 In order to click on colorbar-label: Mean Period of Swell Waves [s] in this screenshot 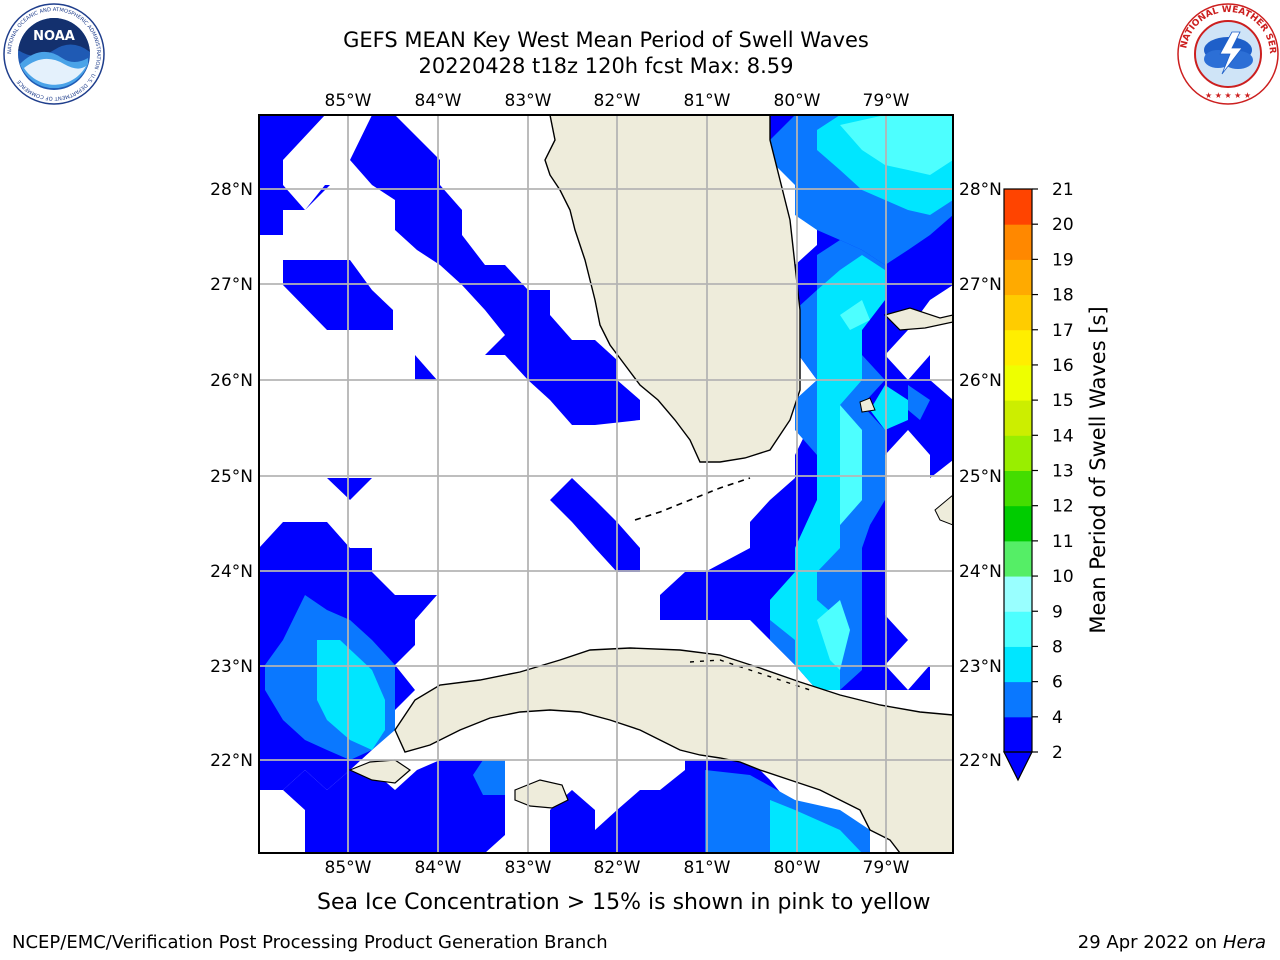, I will do `click(1098, 469)`.